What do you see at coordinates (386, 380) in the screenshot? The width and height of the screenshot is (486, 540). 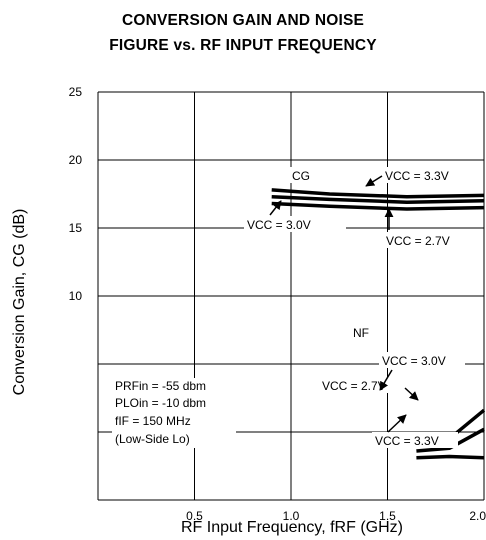 I see `arrow-nf-vcc30` at bounding box center [386, 380].